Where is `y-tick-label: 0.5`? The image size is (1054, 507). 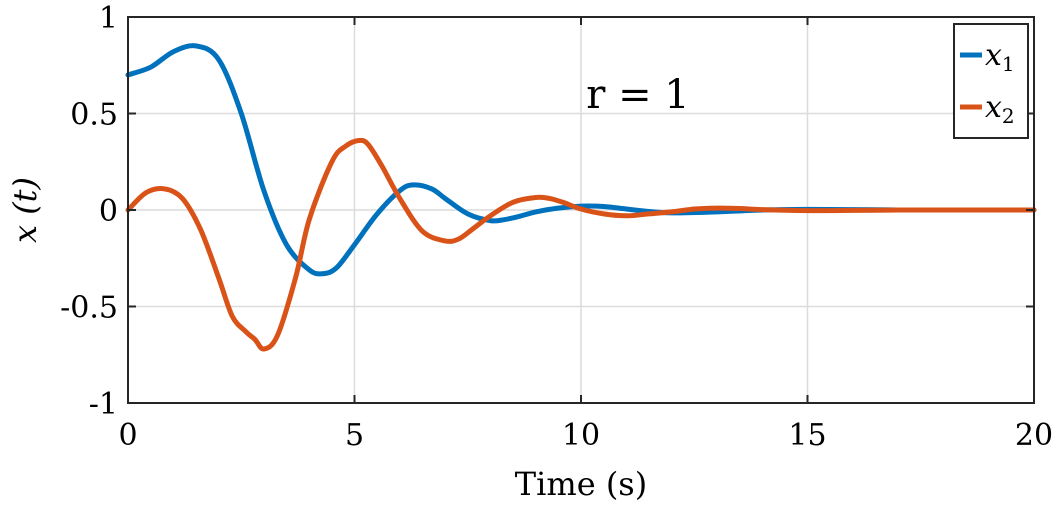 y-tick-label: 0.5 is located at coordinates (94, 115).